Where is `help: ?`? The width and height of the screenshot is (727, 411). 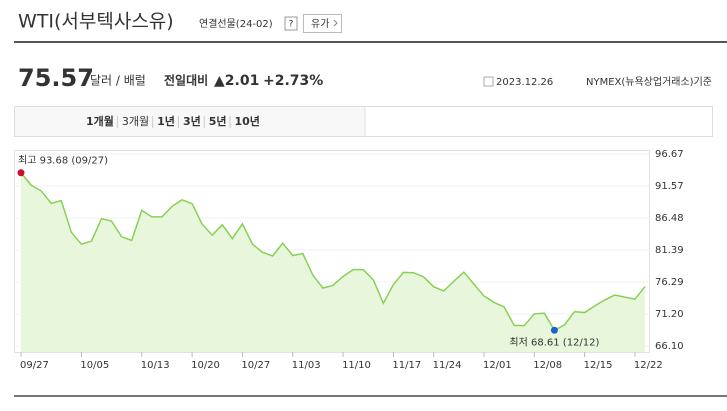
help: ? is located at coordinates (291, 25).